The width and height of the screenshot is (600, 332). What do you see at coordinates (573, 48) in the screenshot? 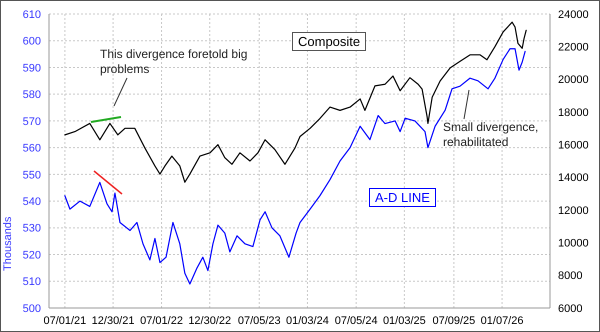
I see `y2-tick-label: 22000` at bounding box center [573, 48].